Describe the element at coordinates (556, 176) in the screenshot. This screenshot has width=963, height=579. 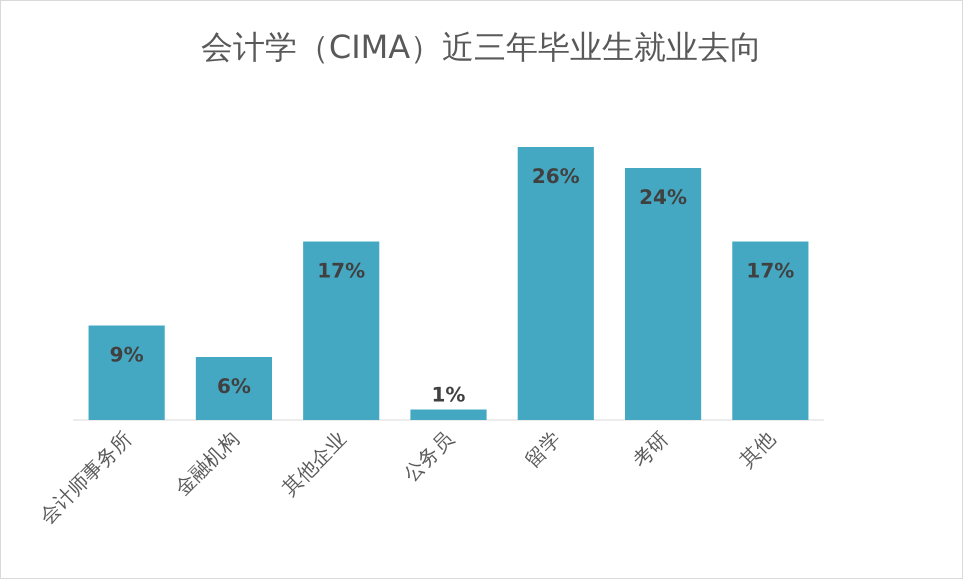
I see `data-label: 26%` at that location.